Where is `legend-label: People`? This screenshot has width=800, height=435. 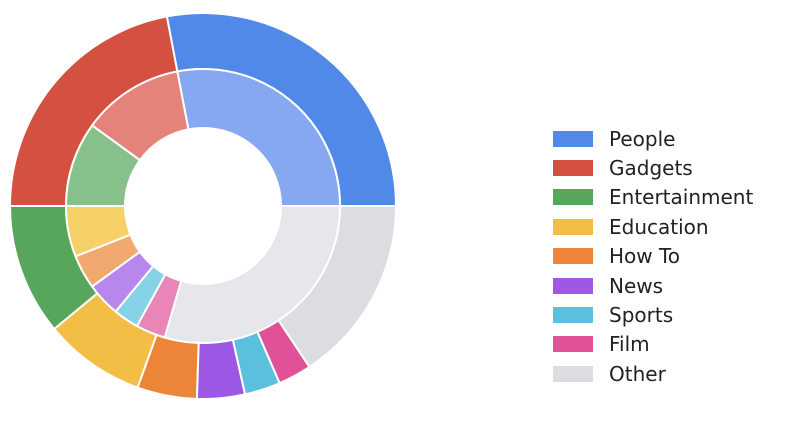 legend-label: People is located at coordinates (642, 138).